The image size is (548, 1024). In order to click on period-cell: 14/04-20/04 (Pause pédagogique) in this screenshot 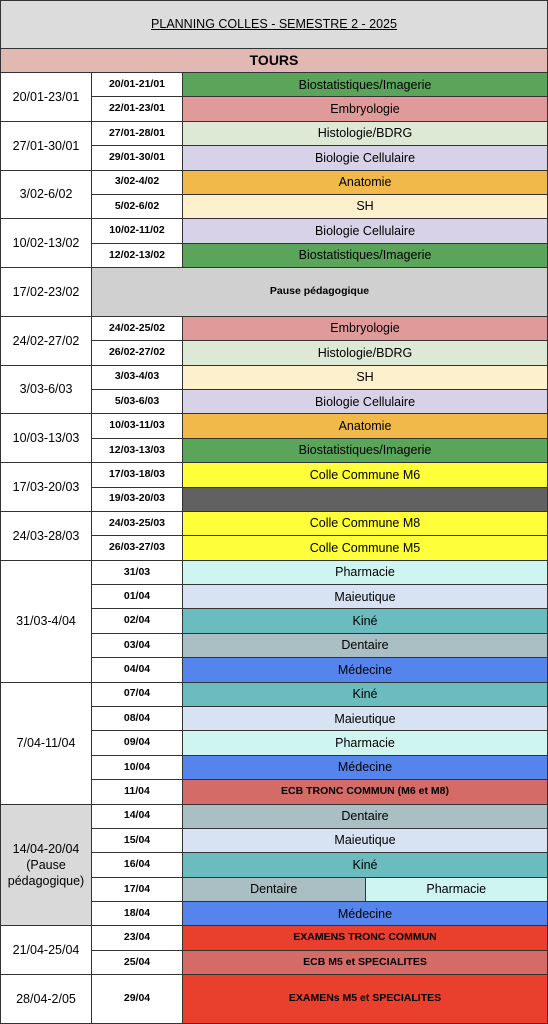, I will do `click(46, 865)`.